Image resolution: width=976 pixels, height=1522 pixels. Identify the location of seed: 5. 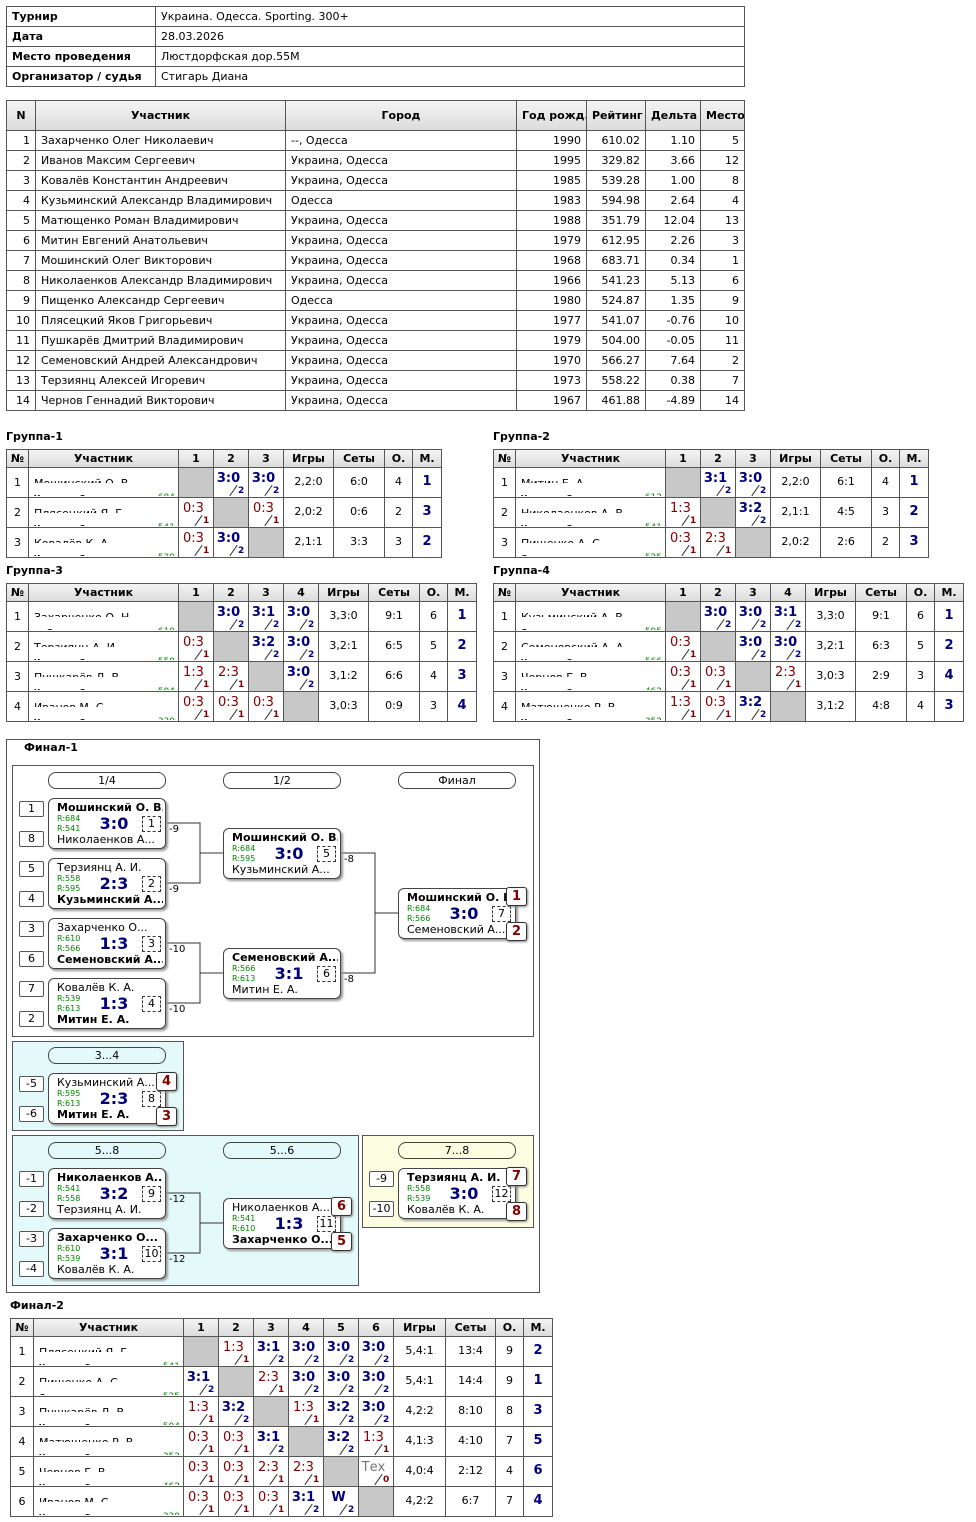
(31, 869).